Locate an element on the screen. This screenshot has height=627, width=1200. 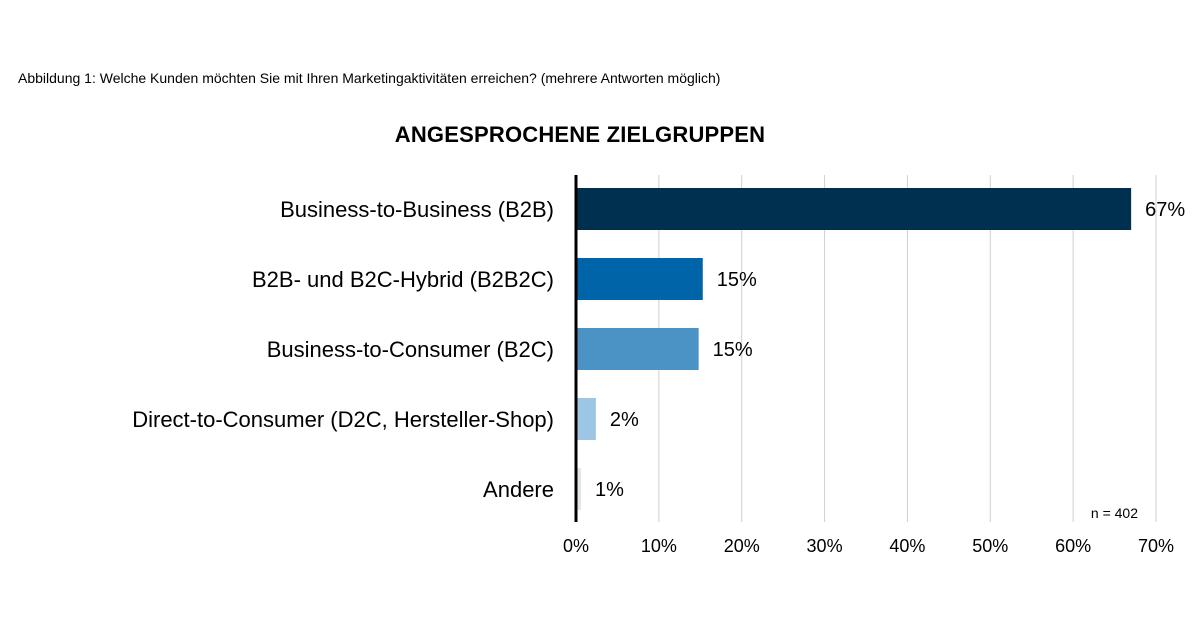
x-tick-label: 30% is located at coordinates (825, 546).